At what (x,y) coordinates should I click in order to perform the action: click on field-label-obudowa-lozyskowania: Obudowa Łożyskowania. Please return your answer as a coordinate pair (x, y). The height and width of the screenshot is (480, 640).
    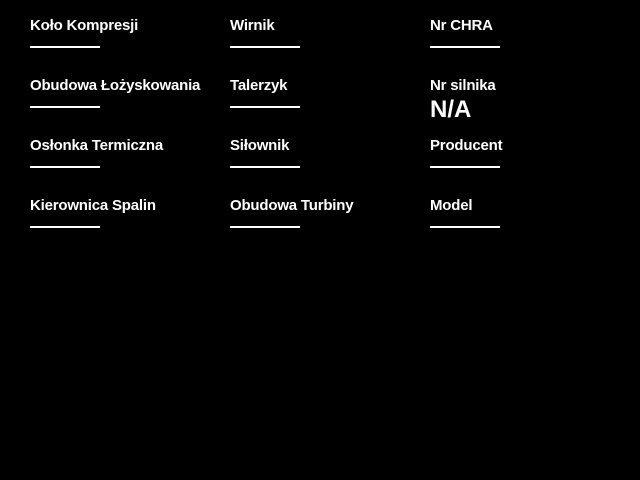
    Looking at the image, I should click on (115, 85).